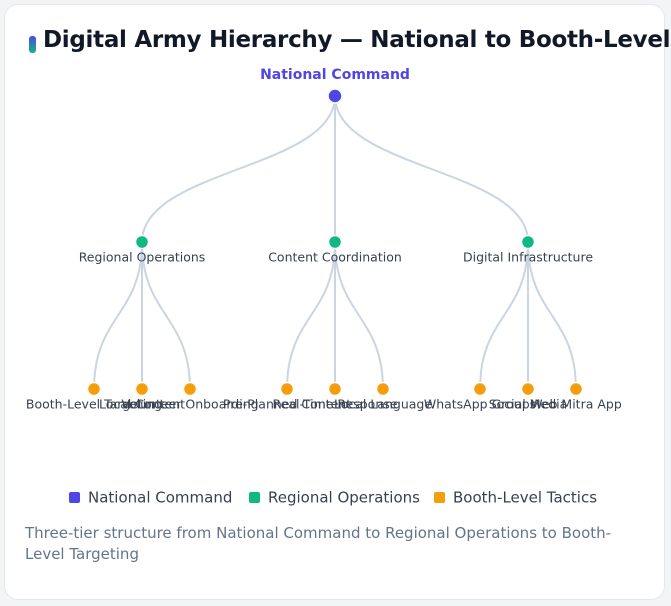  I want to click on node-label: Booth-Level Targeting, so click(94, 404).